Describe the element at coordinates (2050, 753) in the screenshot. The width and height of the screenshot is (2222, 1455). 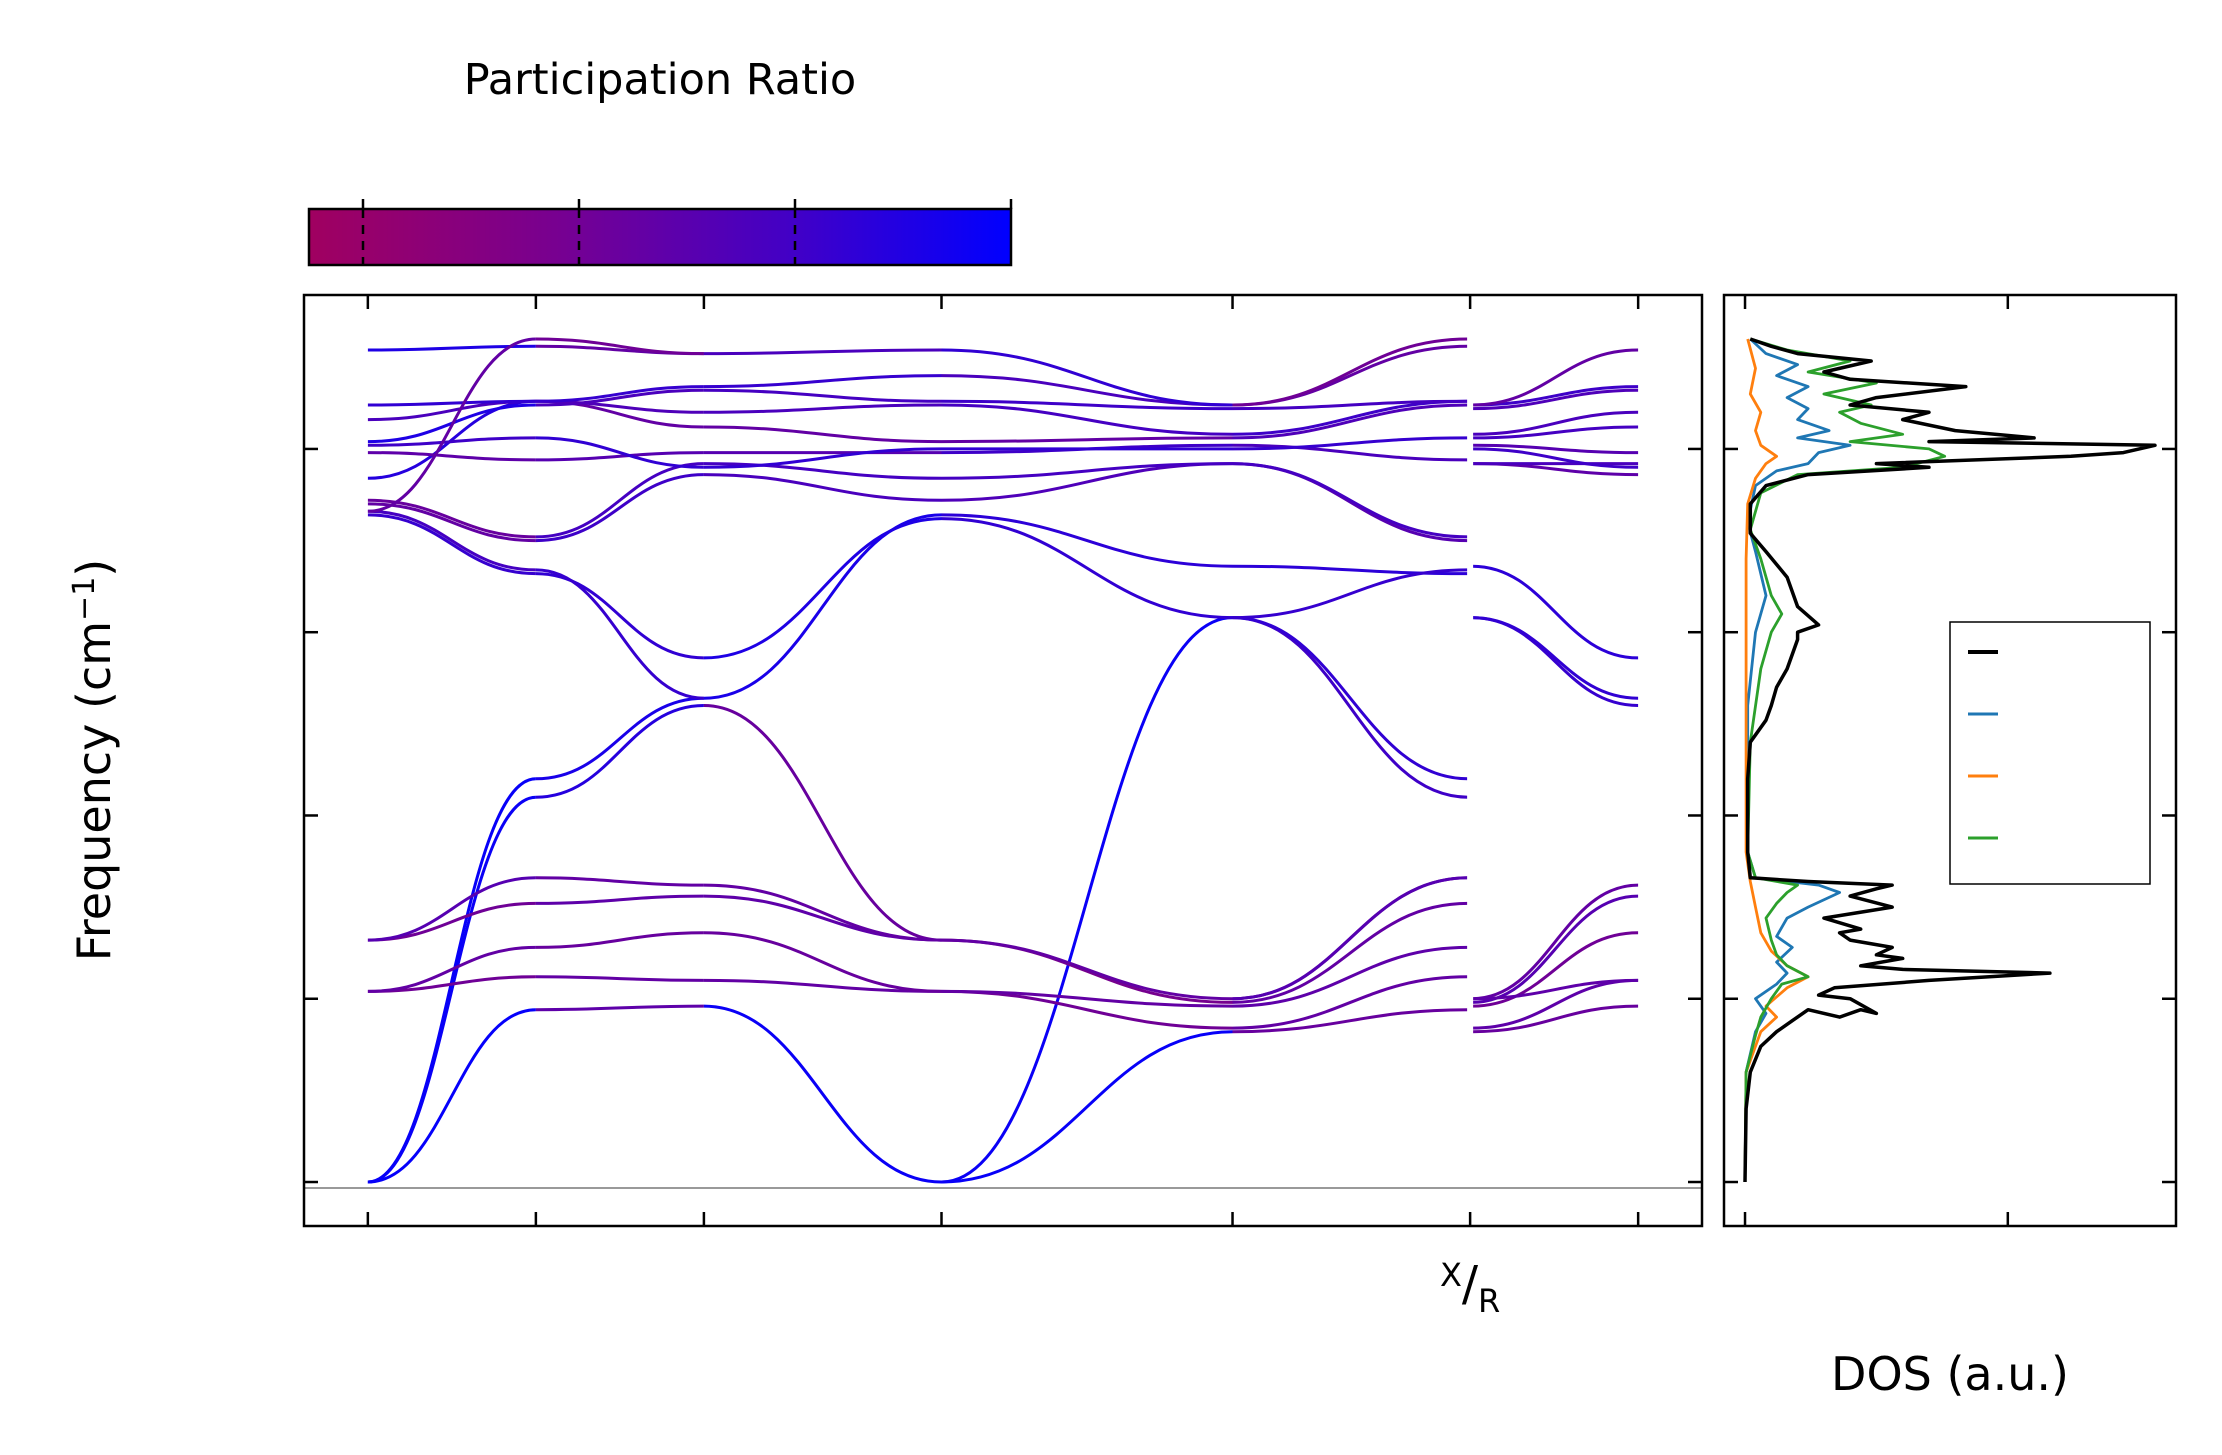
I see `legend-box` at that location.